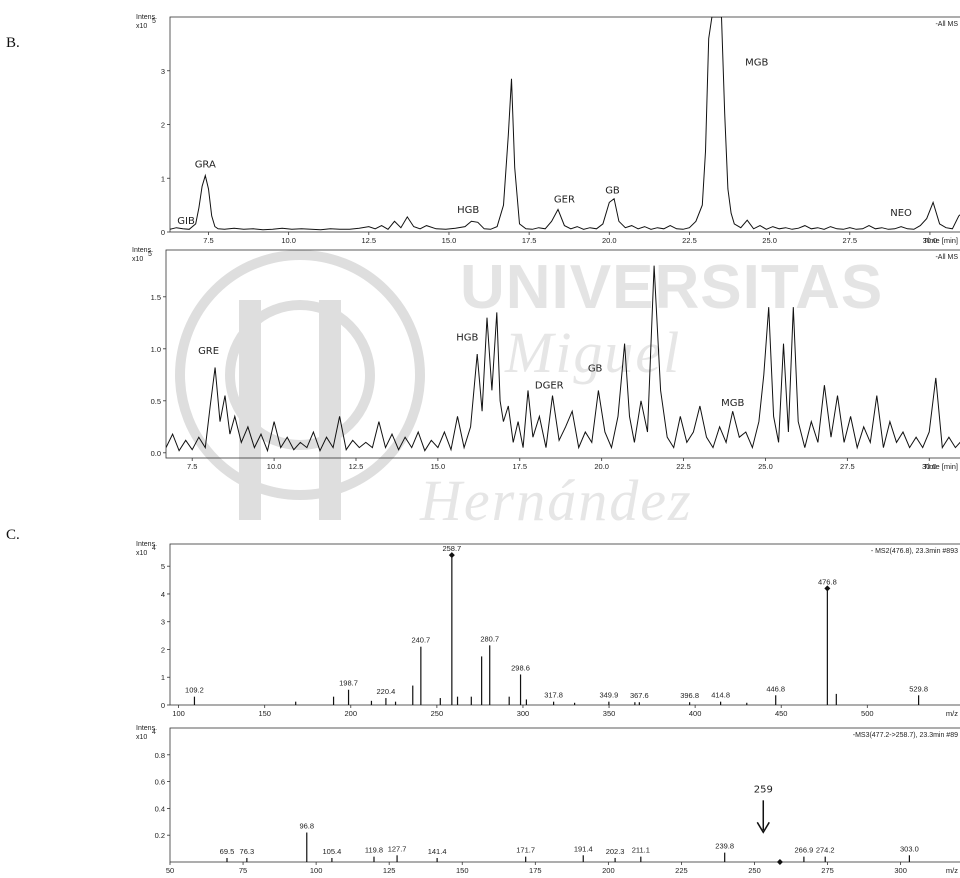 This screenshot has height=878, width=960. What do you see at coordinates (356, 466) in the screenshot?
I see `x-tick-label: 12.5` at bounding box center [356, 466].